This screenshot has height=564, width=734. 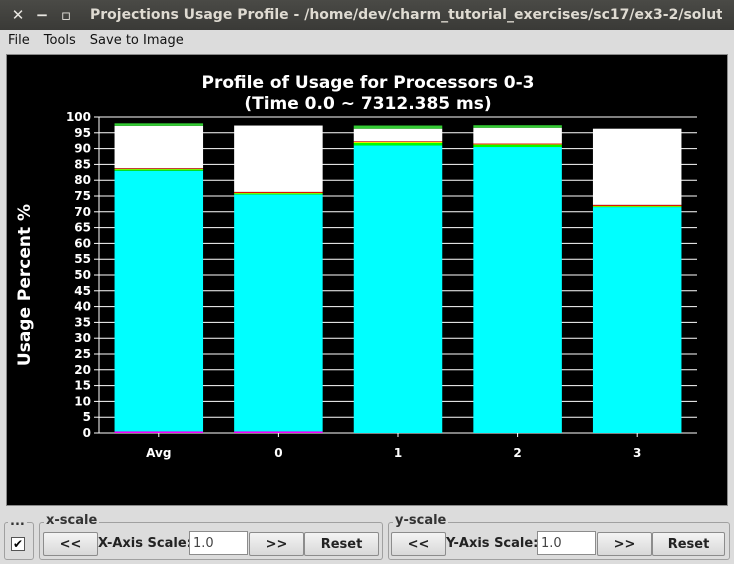 I want to click on y-axis-label: Usage Percent %, so click(x=25, y=285).